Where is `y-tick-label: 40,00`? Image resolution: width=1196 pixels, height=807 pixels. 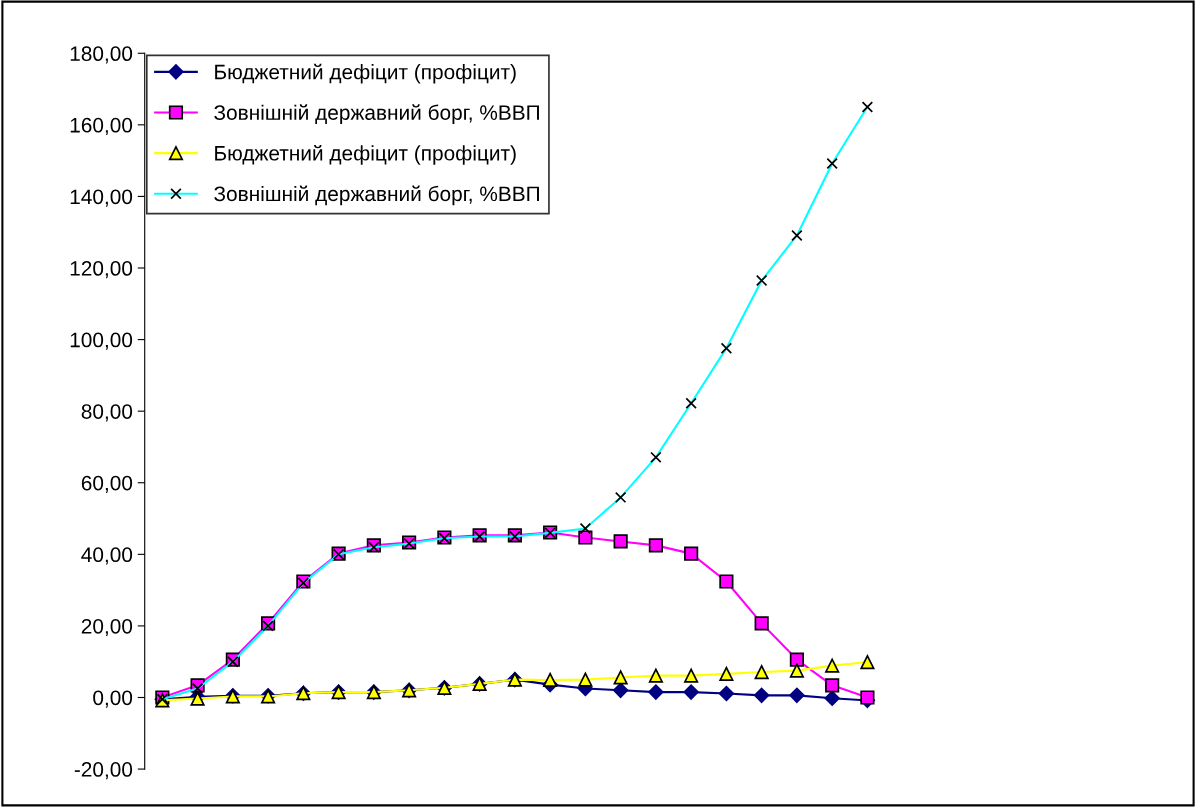 y-tick-label: 40,00 is located at coordinates (107, 556).